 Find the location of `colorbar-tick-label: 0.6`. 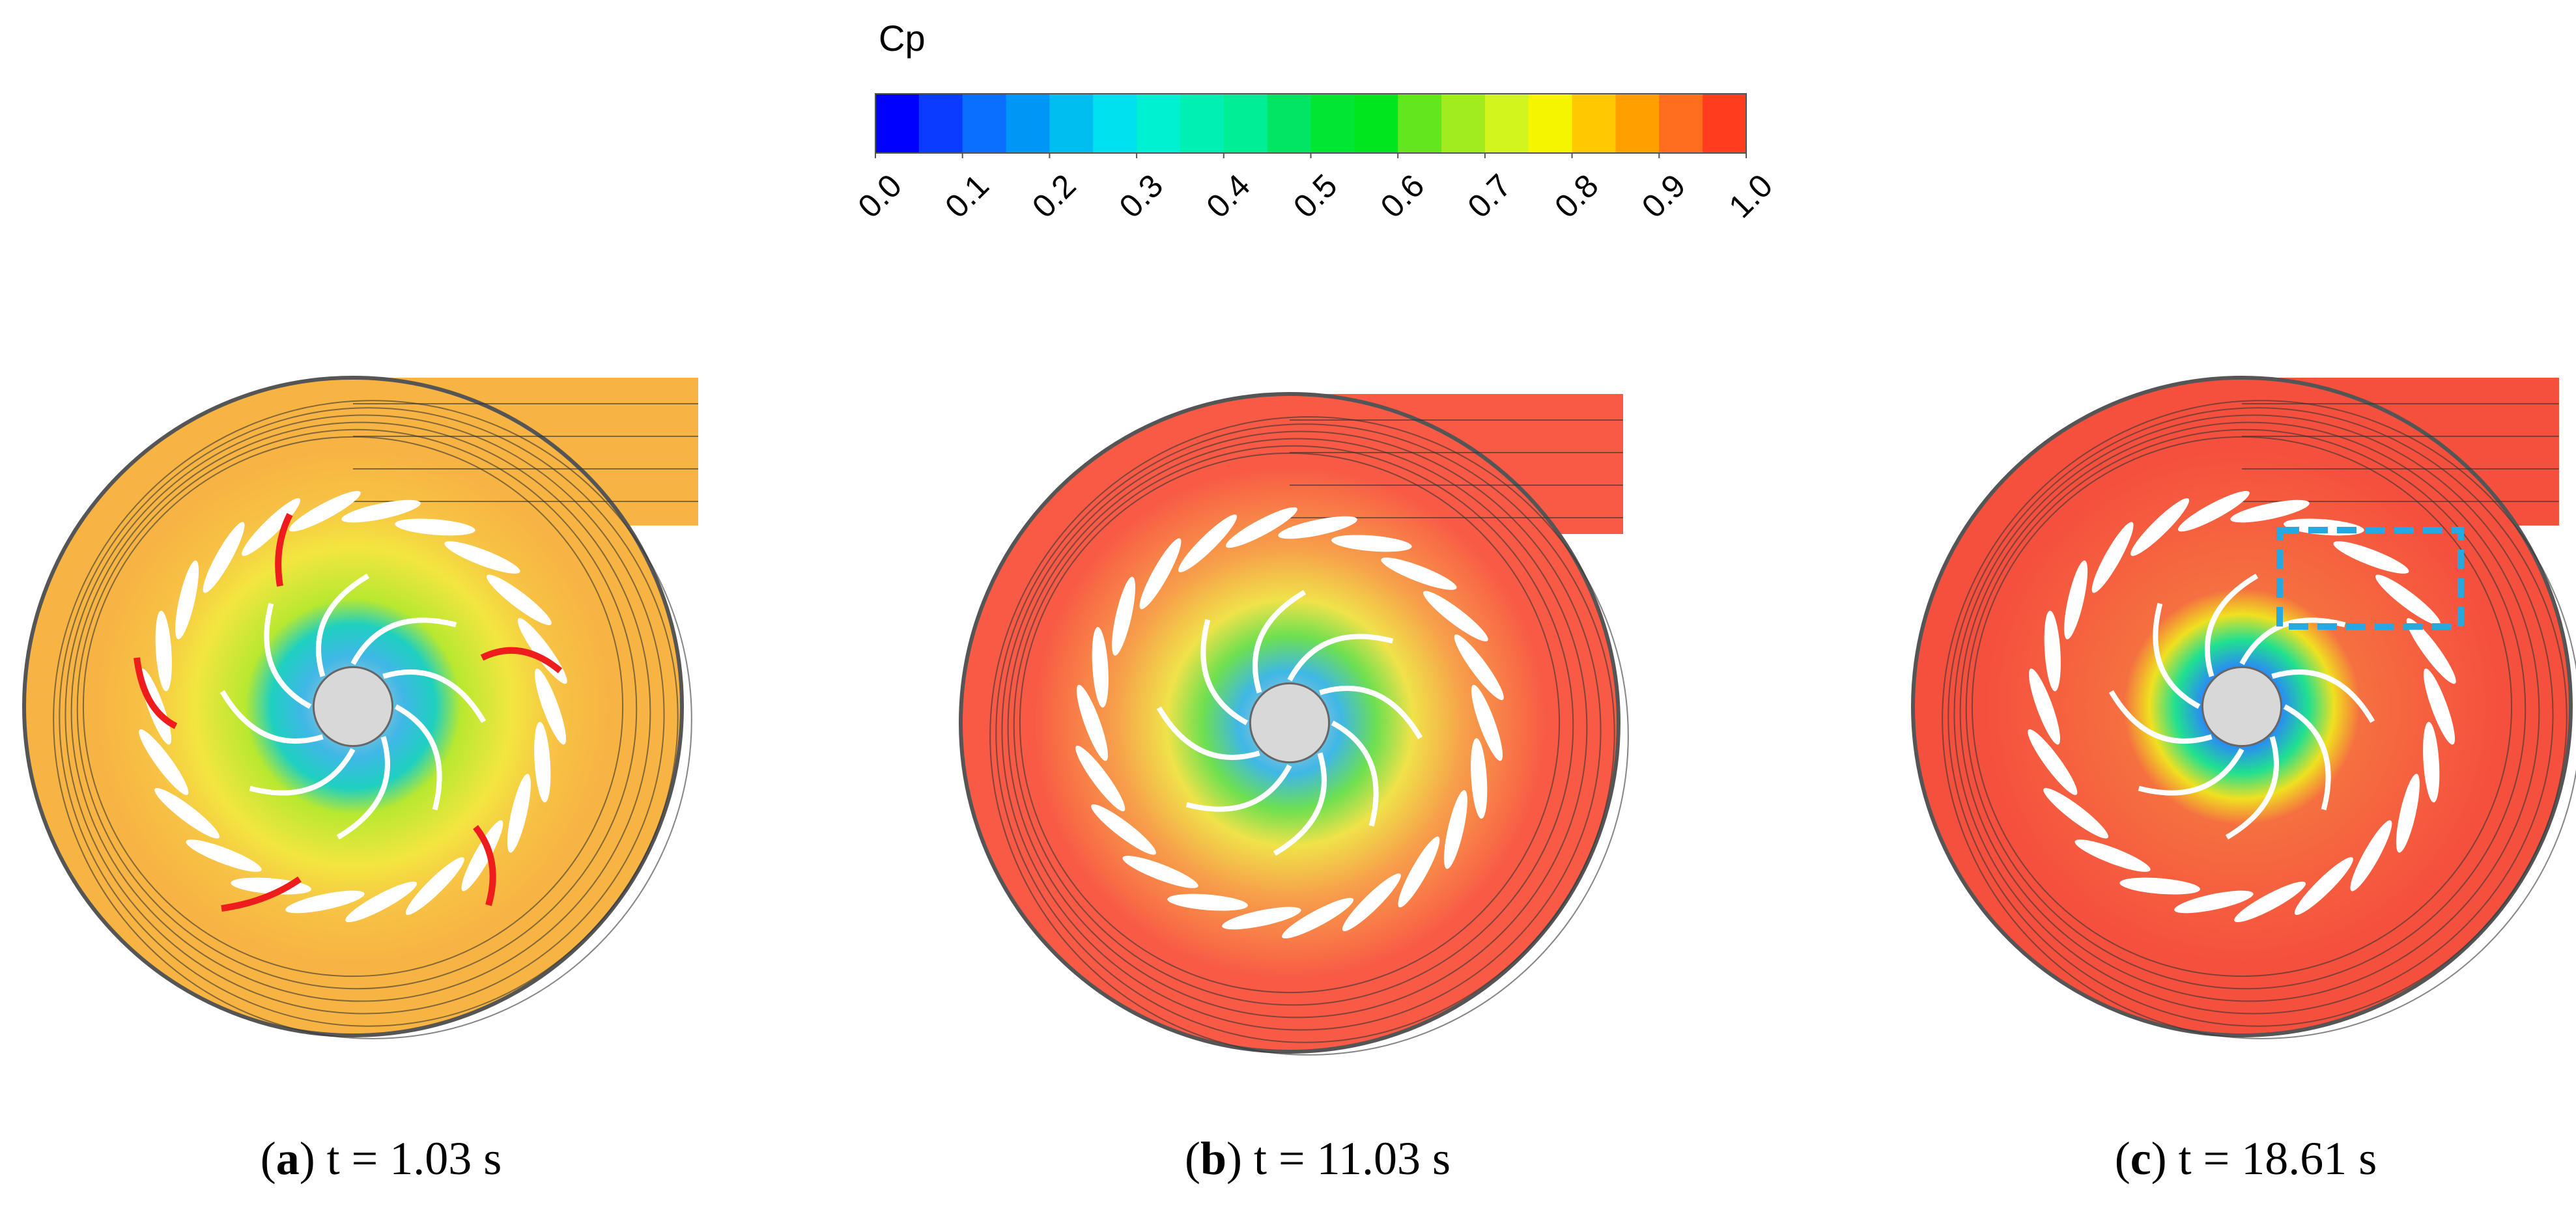

colorbar-tick-label: 0.6 is located at coordinates (1403, 196).